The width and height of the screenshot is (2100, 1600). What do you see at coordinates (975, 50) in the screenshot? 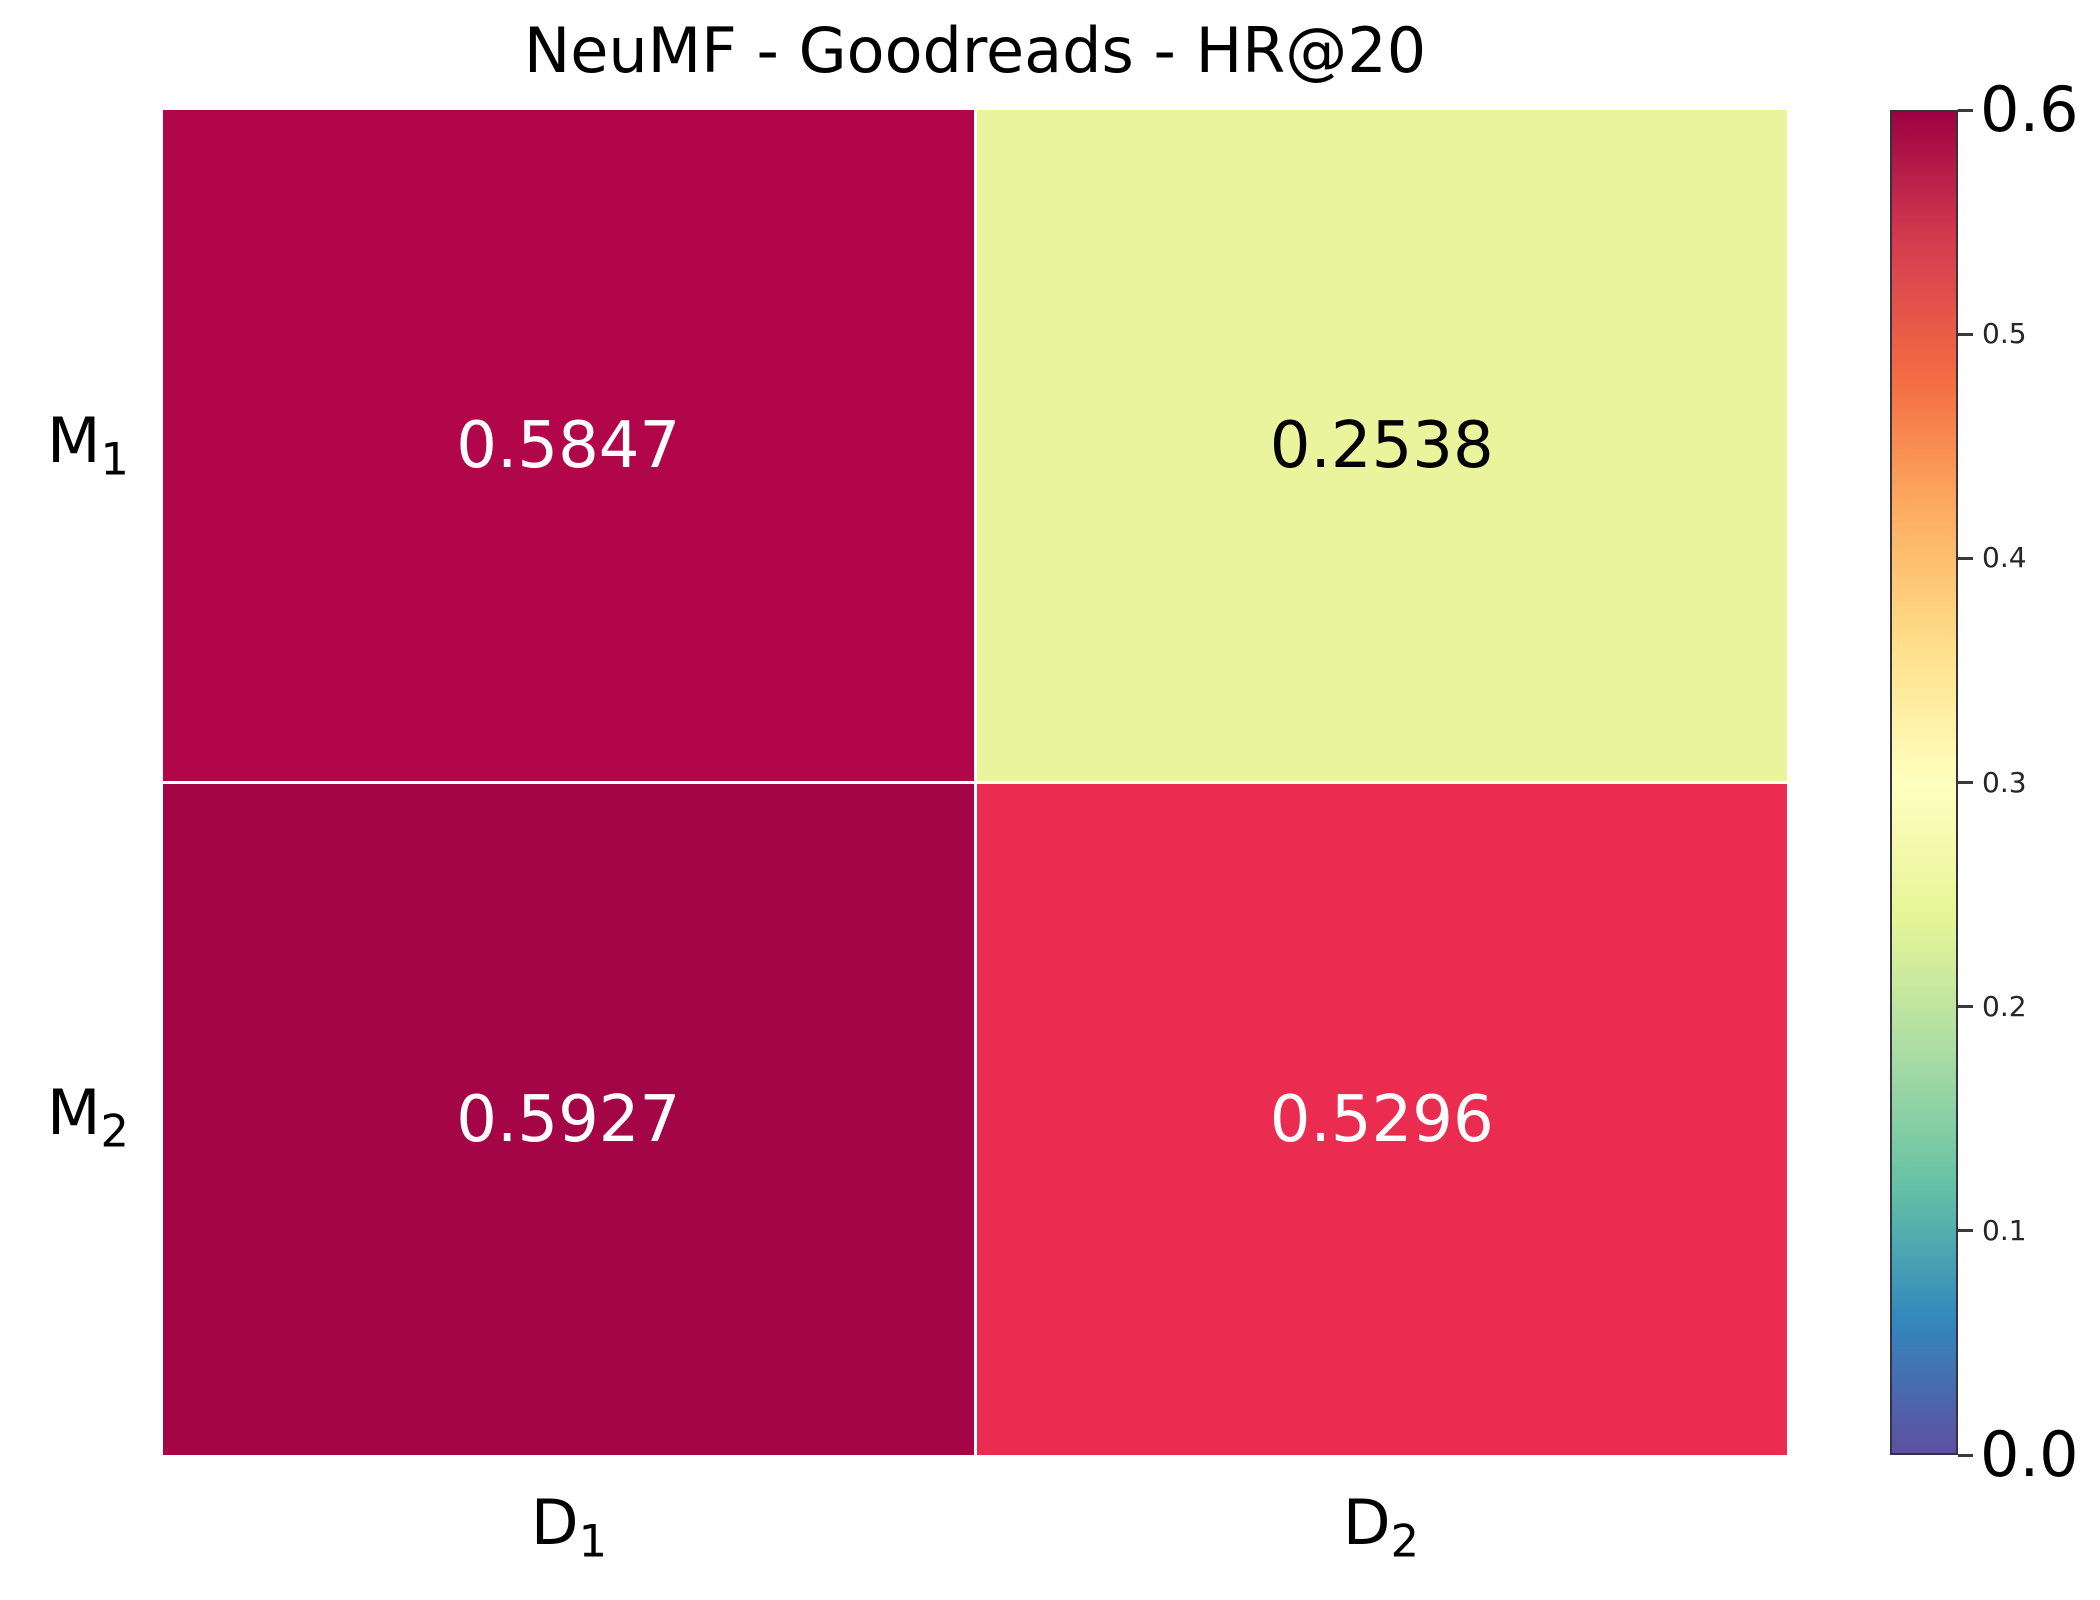
I see `chart-title: NeuMF - Goodreads - HR@20` at bounding box center [975, 50].